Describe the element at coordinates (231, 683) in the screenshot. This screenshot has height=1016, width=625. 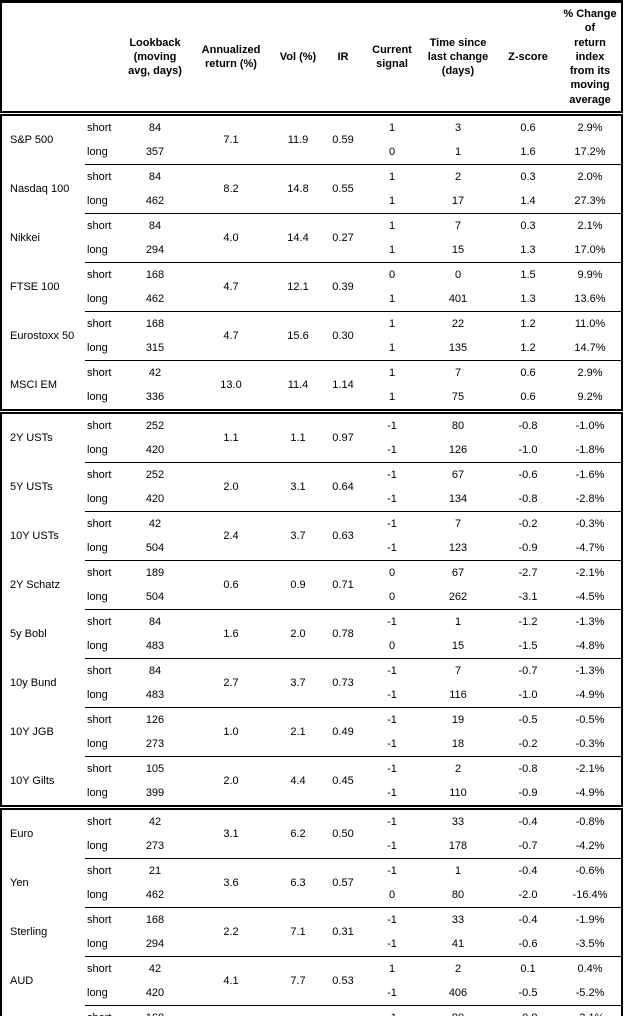
I see `annualized-return-value: 2.7` at that location.